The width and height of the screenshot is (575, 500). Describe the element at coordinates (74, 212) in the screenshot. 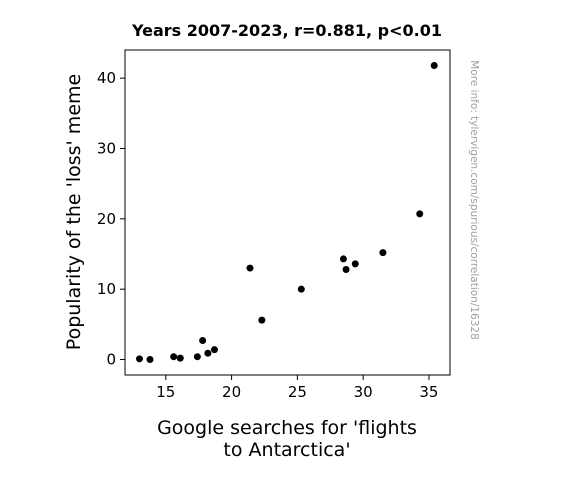

I see `y-axis-label: Popularity of the 'loss' meme` at that location.